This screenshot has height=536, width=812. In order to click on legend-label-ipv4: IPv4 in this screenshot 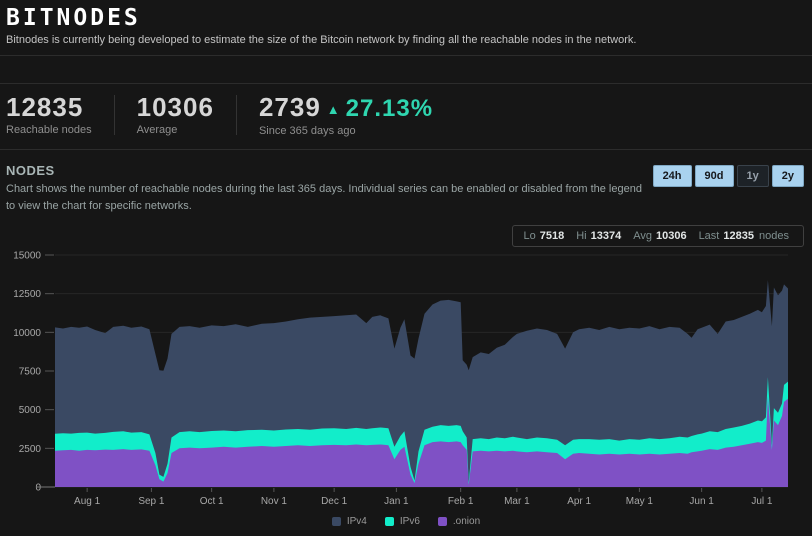, I will do `click(356, 522)`.